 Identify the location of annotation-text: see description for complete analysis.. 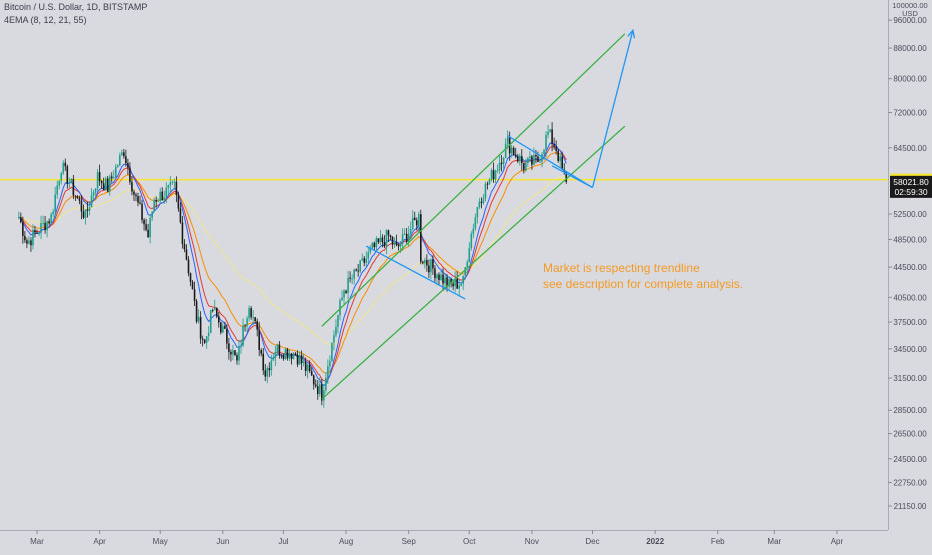
(643, 284).